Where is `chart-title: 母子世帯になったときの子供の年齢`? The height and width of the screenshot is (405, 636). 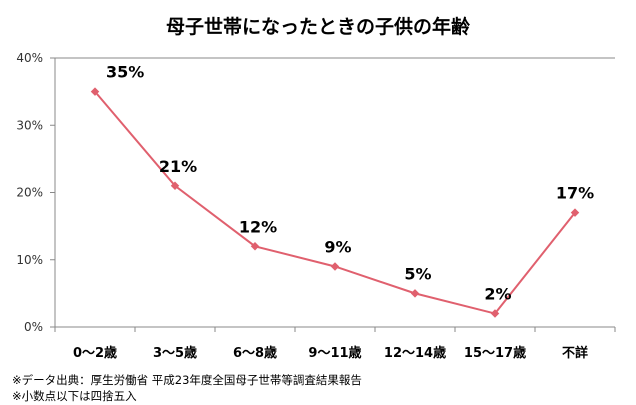
chart-title: 母子世帯になったときの子供の年齢 is located at coordinates (317, 27).